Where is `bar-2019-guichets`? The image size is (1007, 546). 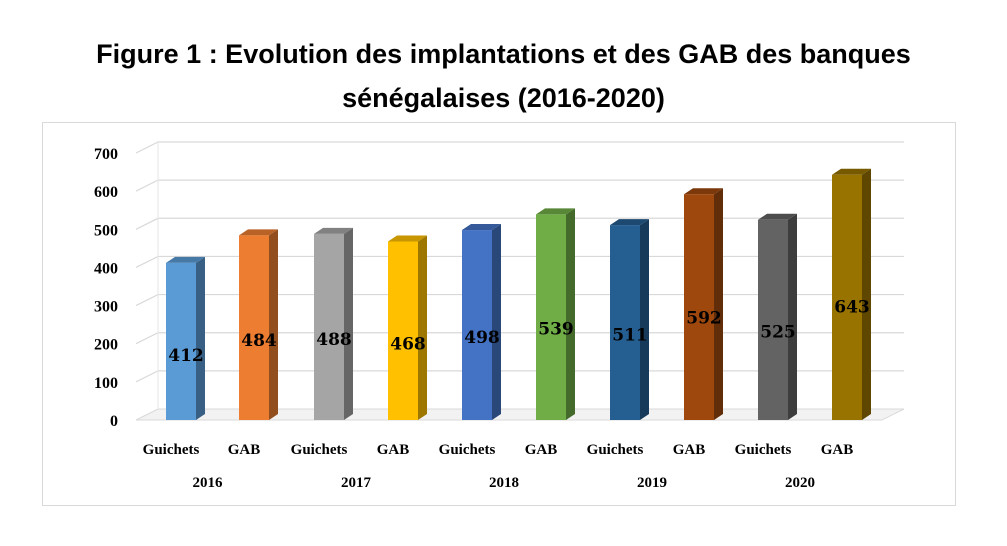 bar-2019-guichets is located at coordinates (629, 319).